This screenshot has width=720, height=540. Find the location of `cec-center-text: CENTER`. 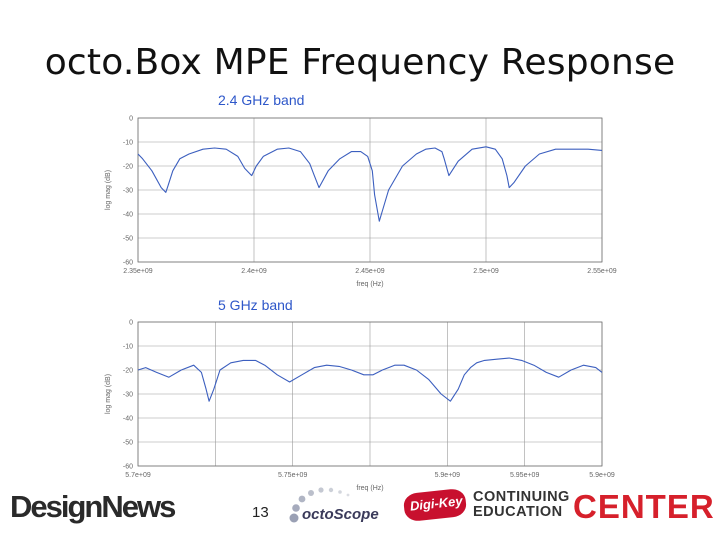

cec-center-text: CENTER is located at coordinates (644, 506).